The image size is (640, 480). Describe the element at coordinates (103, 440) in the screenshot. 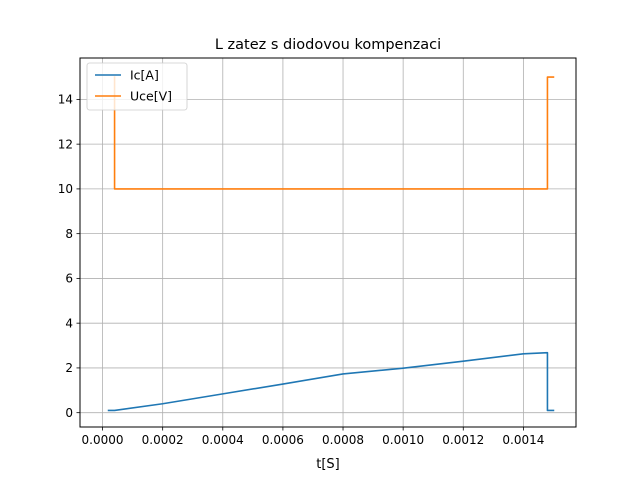

I see `x-tick-label: 0.0000` at that location.